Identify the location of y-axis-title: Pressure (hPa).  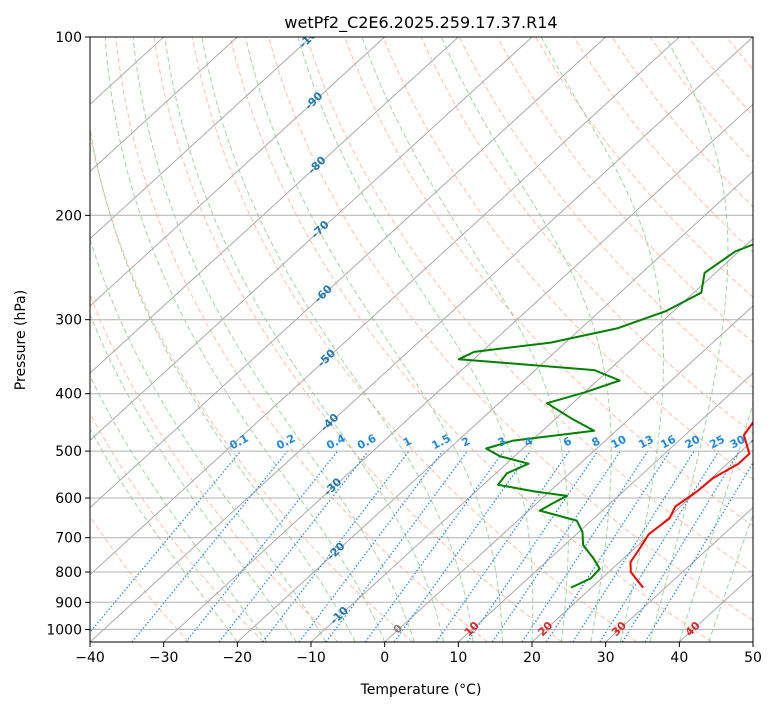
(21, 340).